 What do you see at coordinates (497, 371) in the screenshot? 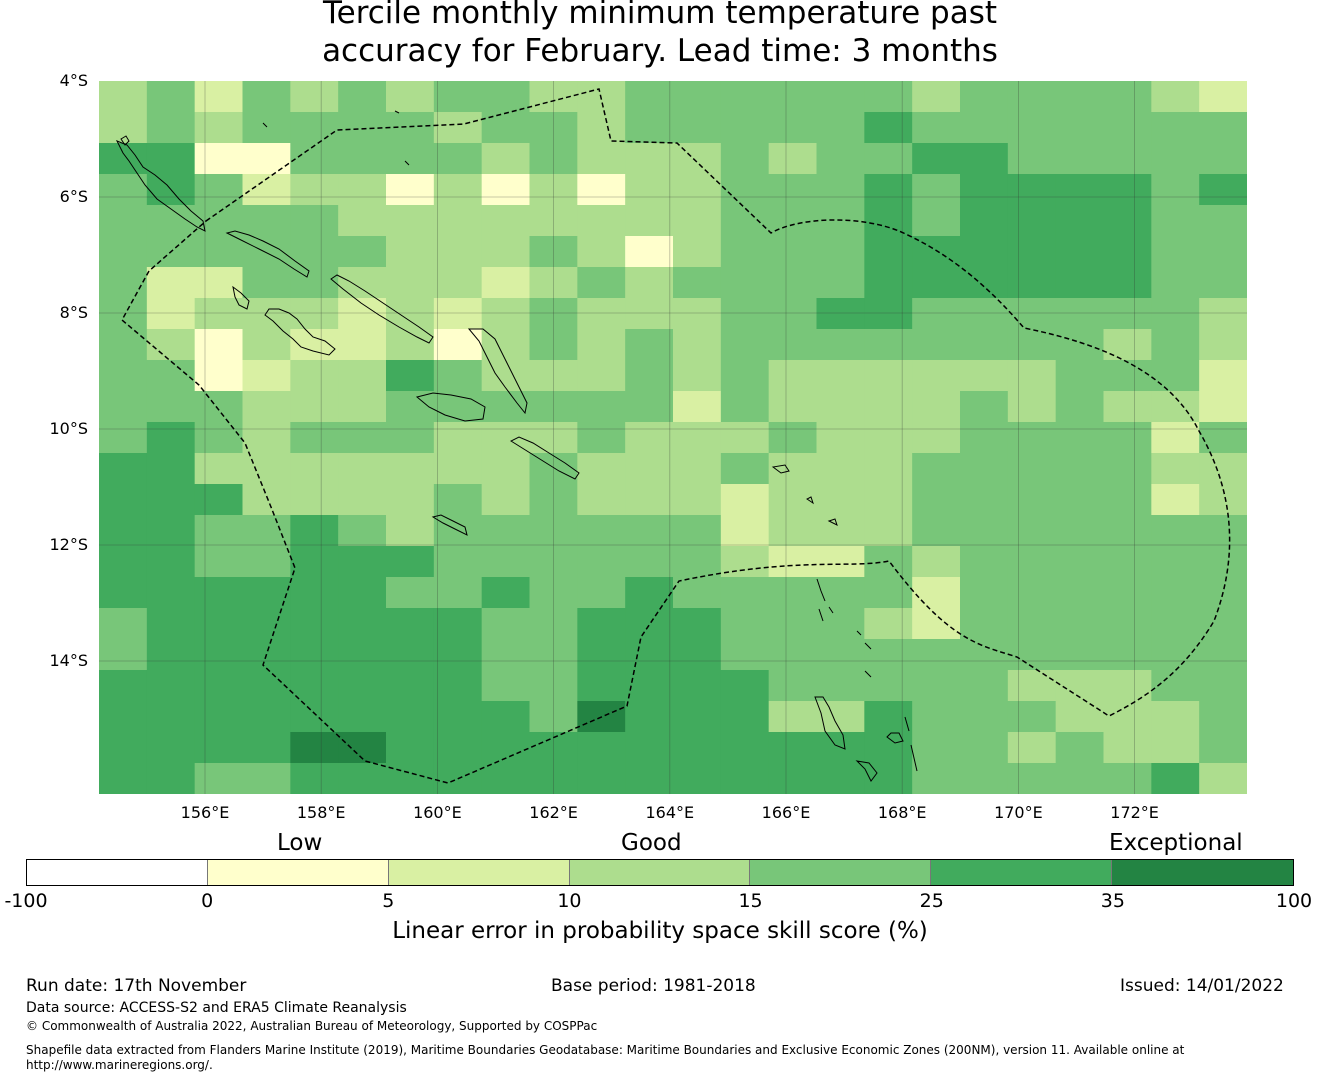
I see `malaita-coast` at bounding box center [497, 371].